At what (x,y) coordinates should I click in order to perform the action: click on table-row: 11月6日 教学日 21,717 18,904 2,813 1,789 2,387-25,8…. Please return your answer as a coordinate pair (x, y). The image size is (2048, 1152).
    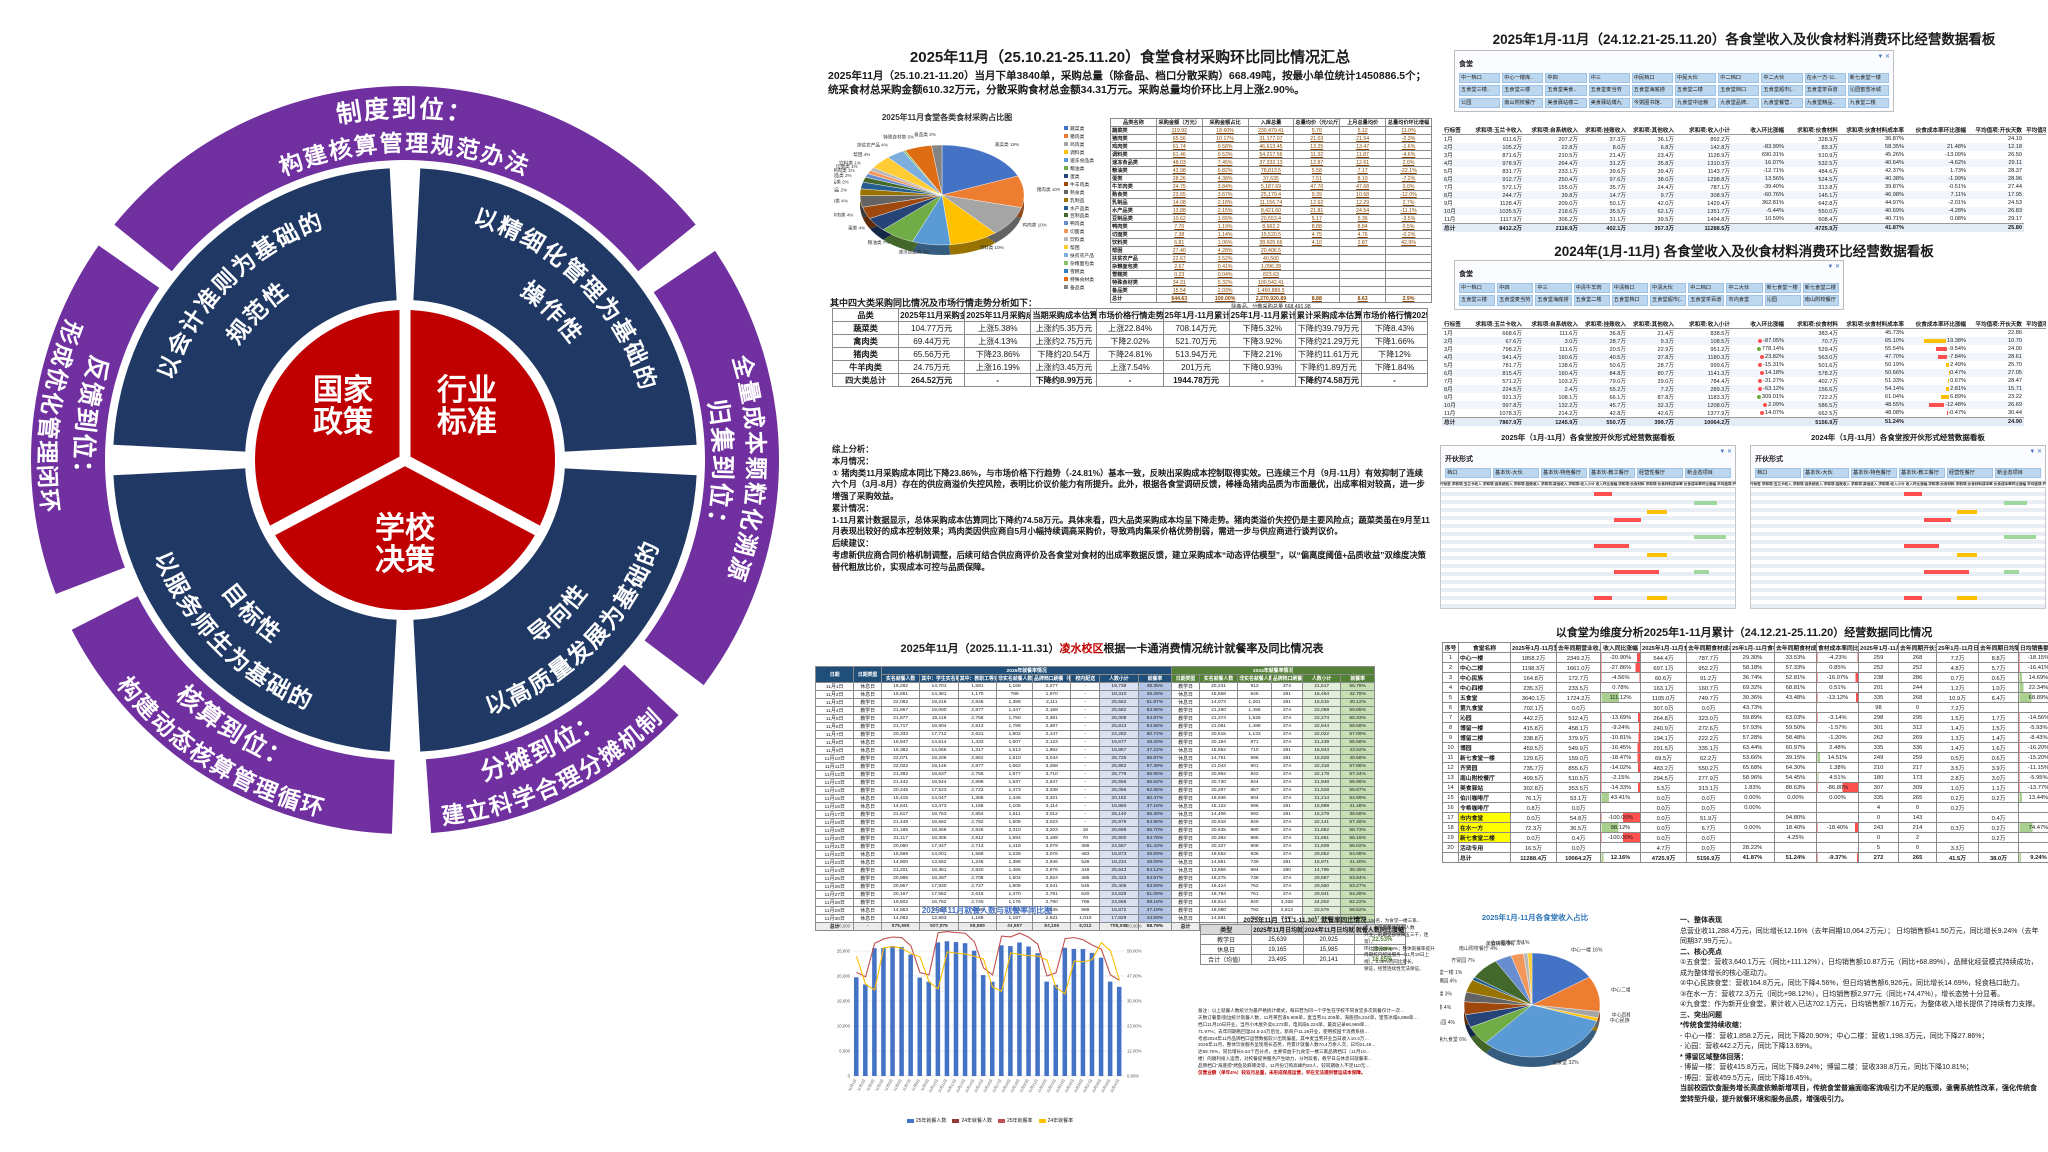
    Looking at the image, I should click on (1094, 726).